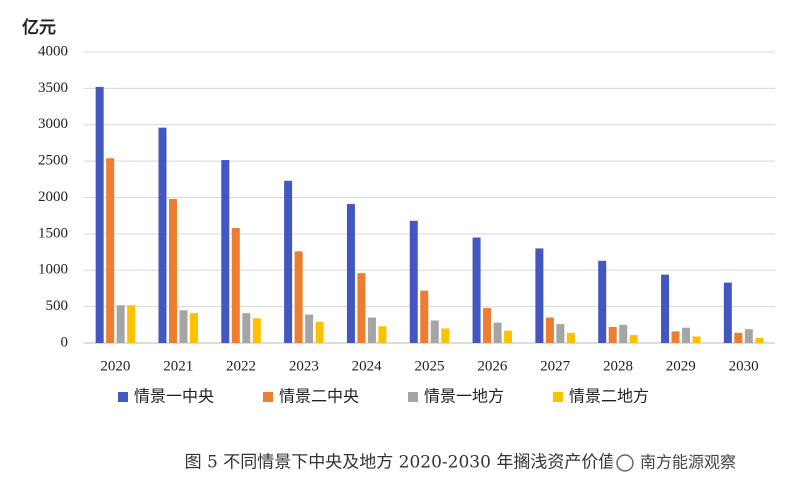 The image size is (800, 497). Describe the element at coordinates (625, 463) in the screenshot. I see `watermark-icon` at that location.